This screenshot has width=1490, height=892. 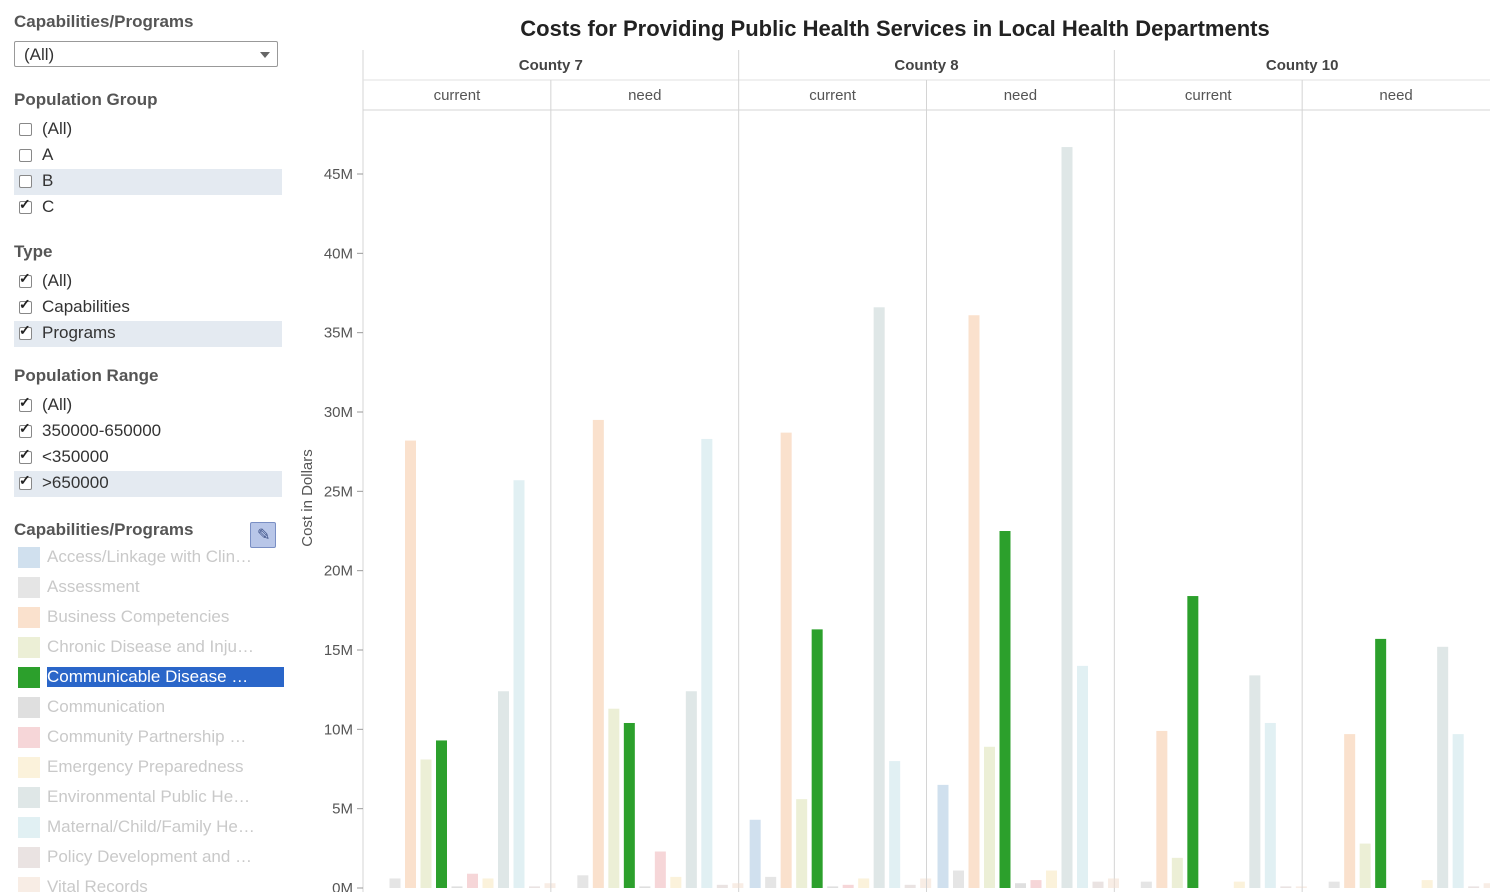 What do you see at coordinates (143, 558) in the screenshot?
I see `legend-item: Access/Linkage with Clinical Care` at bounding box center [143, 558].